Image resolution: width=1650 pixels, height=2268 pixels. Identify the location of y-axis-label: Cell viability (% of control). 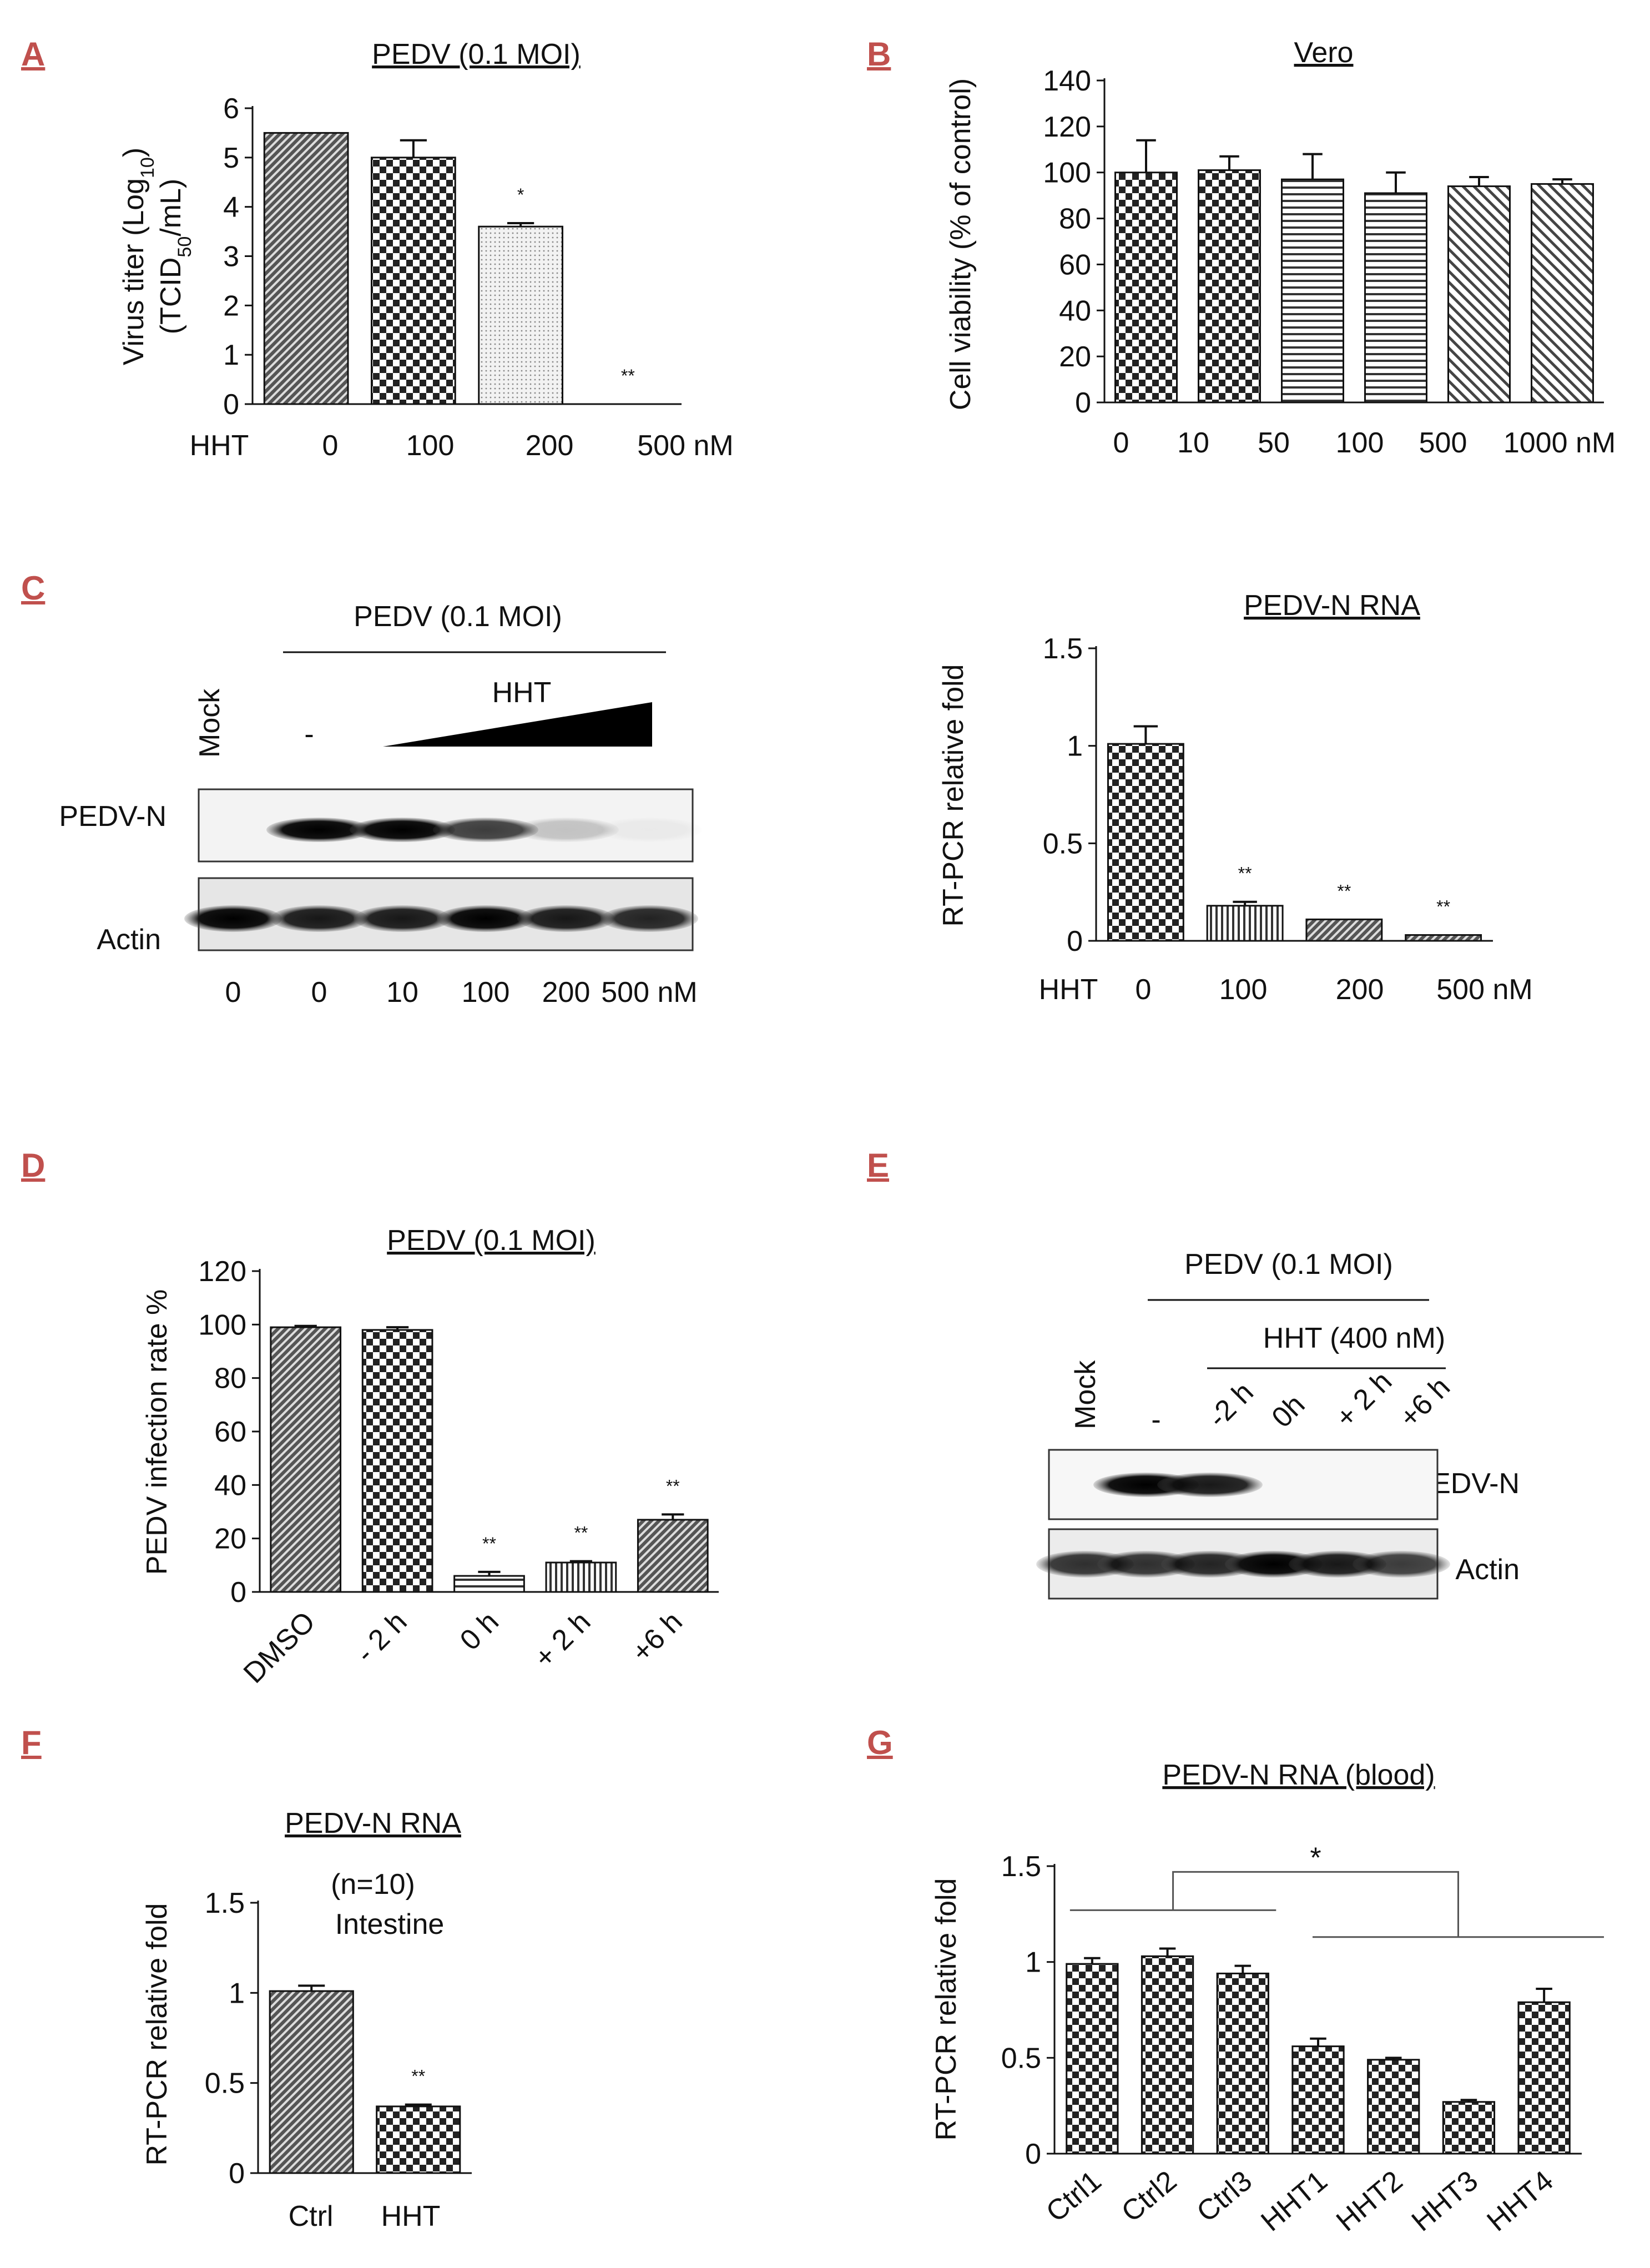
(961, 244).